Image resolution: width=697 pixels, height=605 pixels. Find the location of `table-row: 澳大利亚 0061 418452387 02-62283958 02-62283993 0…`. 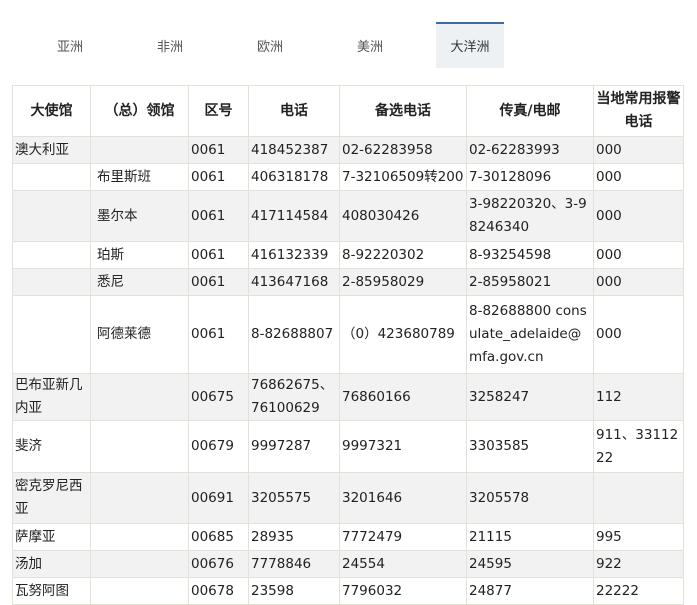

table-row: 澳大利亚 0061 418452387 02-62283958 02-62283993 0… is located at coordinates (348, 150).